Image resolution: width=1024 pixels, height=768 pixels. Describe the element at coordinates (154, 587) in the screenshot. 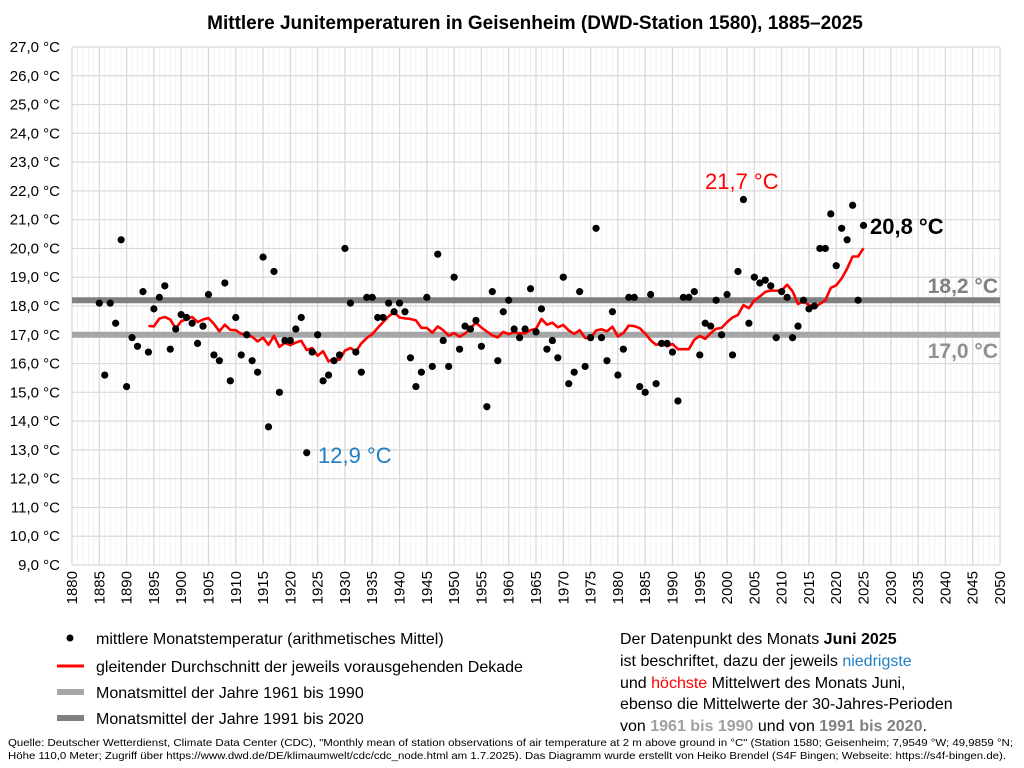

I see `x-tick-label: 1895` at that location.